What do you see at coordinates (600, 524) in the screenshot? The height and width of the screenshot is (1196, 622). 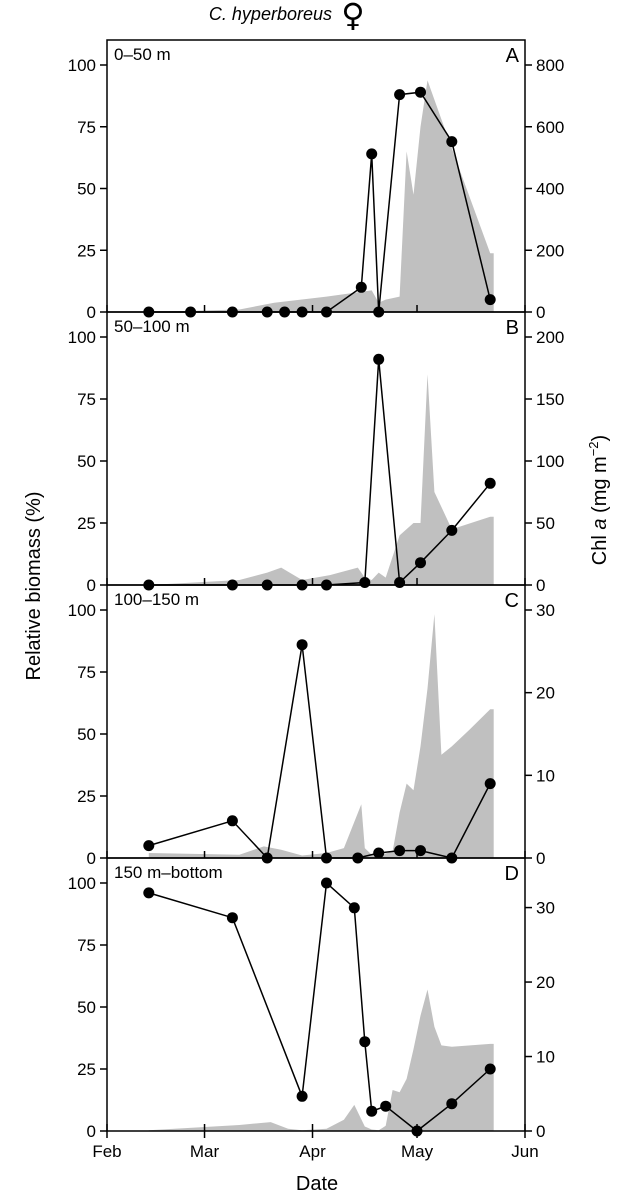 I see `right-axis-label-italic: a` at bounding box center [600, 524].